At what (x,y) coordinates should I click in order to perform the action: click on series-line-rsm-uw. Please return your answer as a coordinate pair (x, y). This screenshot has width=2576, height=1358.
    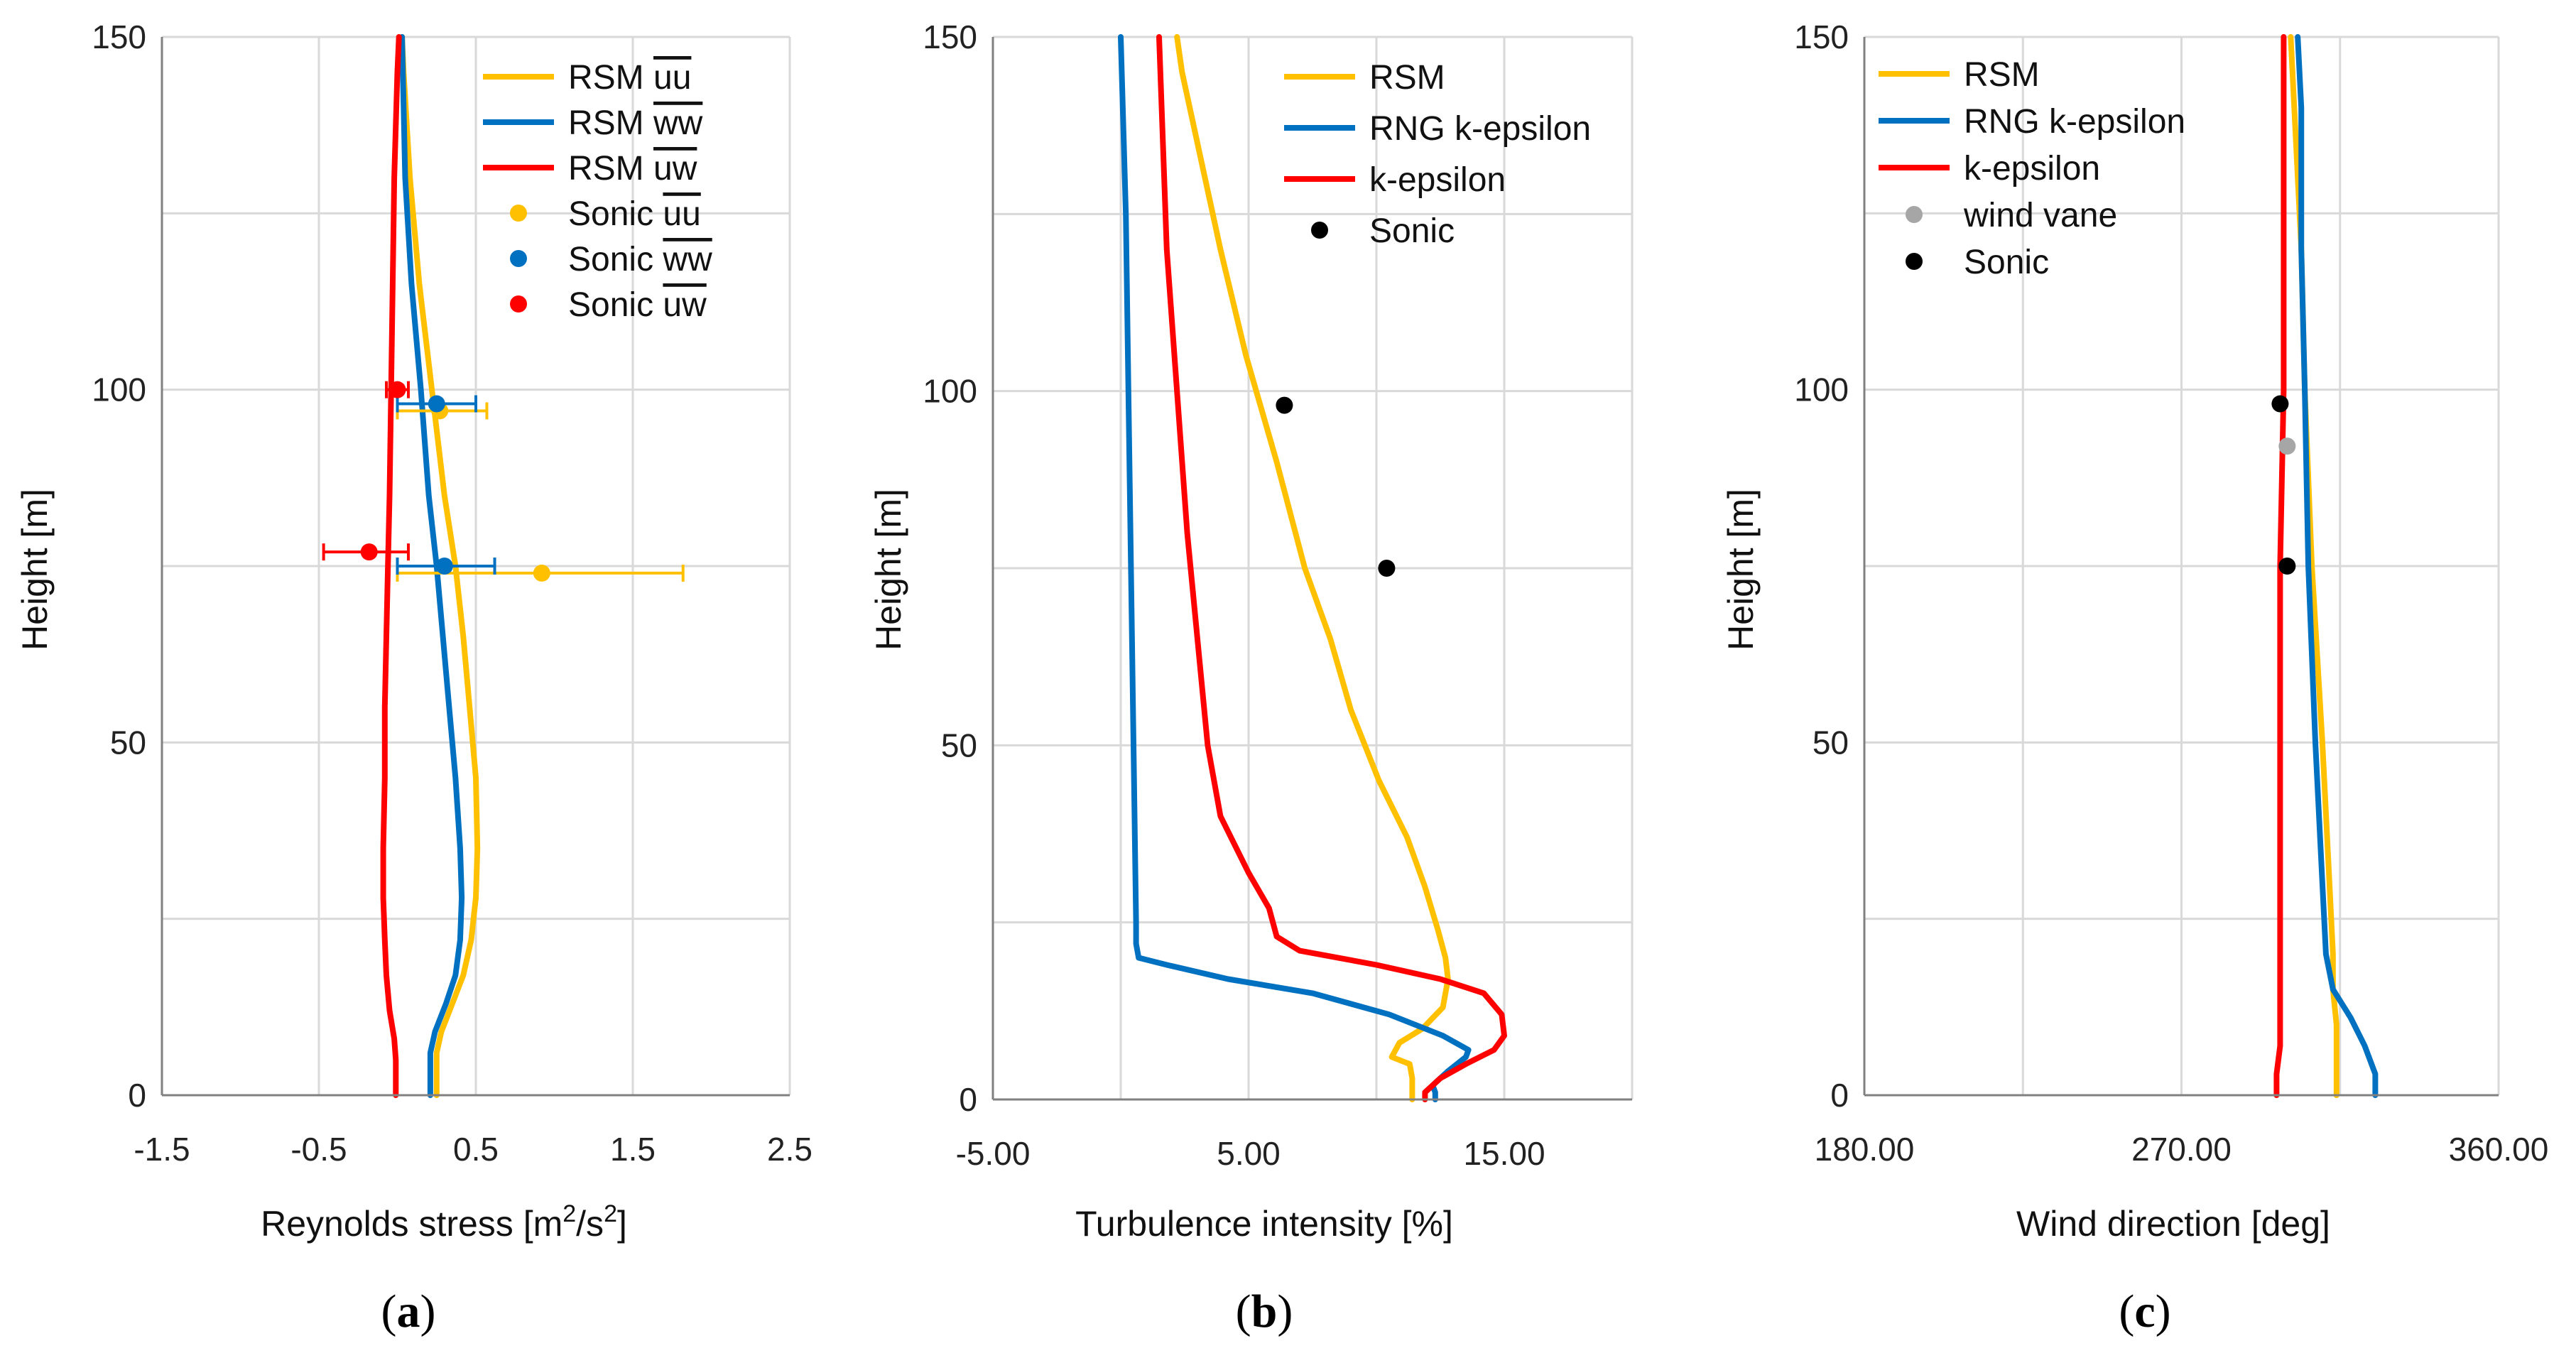
    Looking at the image, I should click on (391, 566).